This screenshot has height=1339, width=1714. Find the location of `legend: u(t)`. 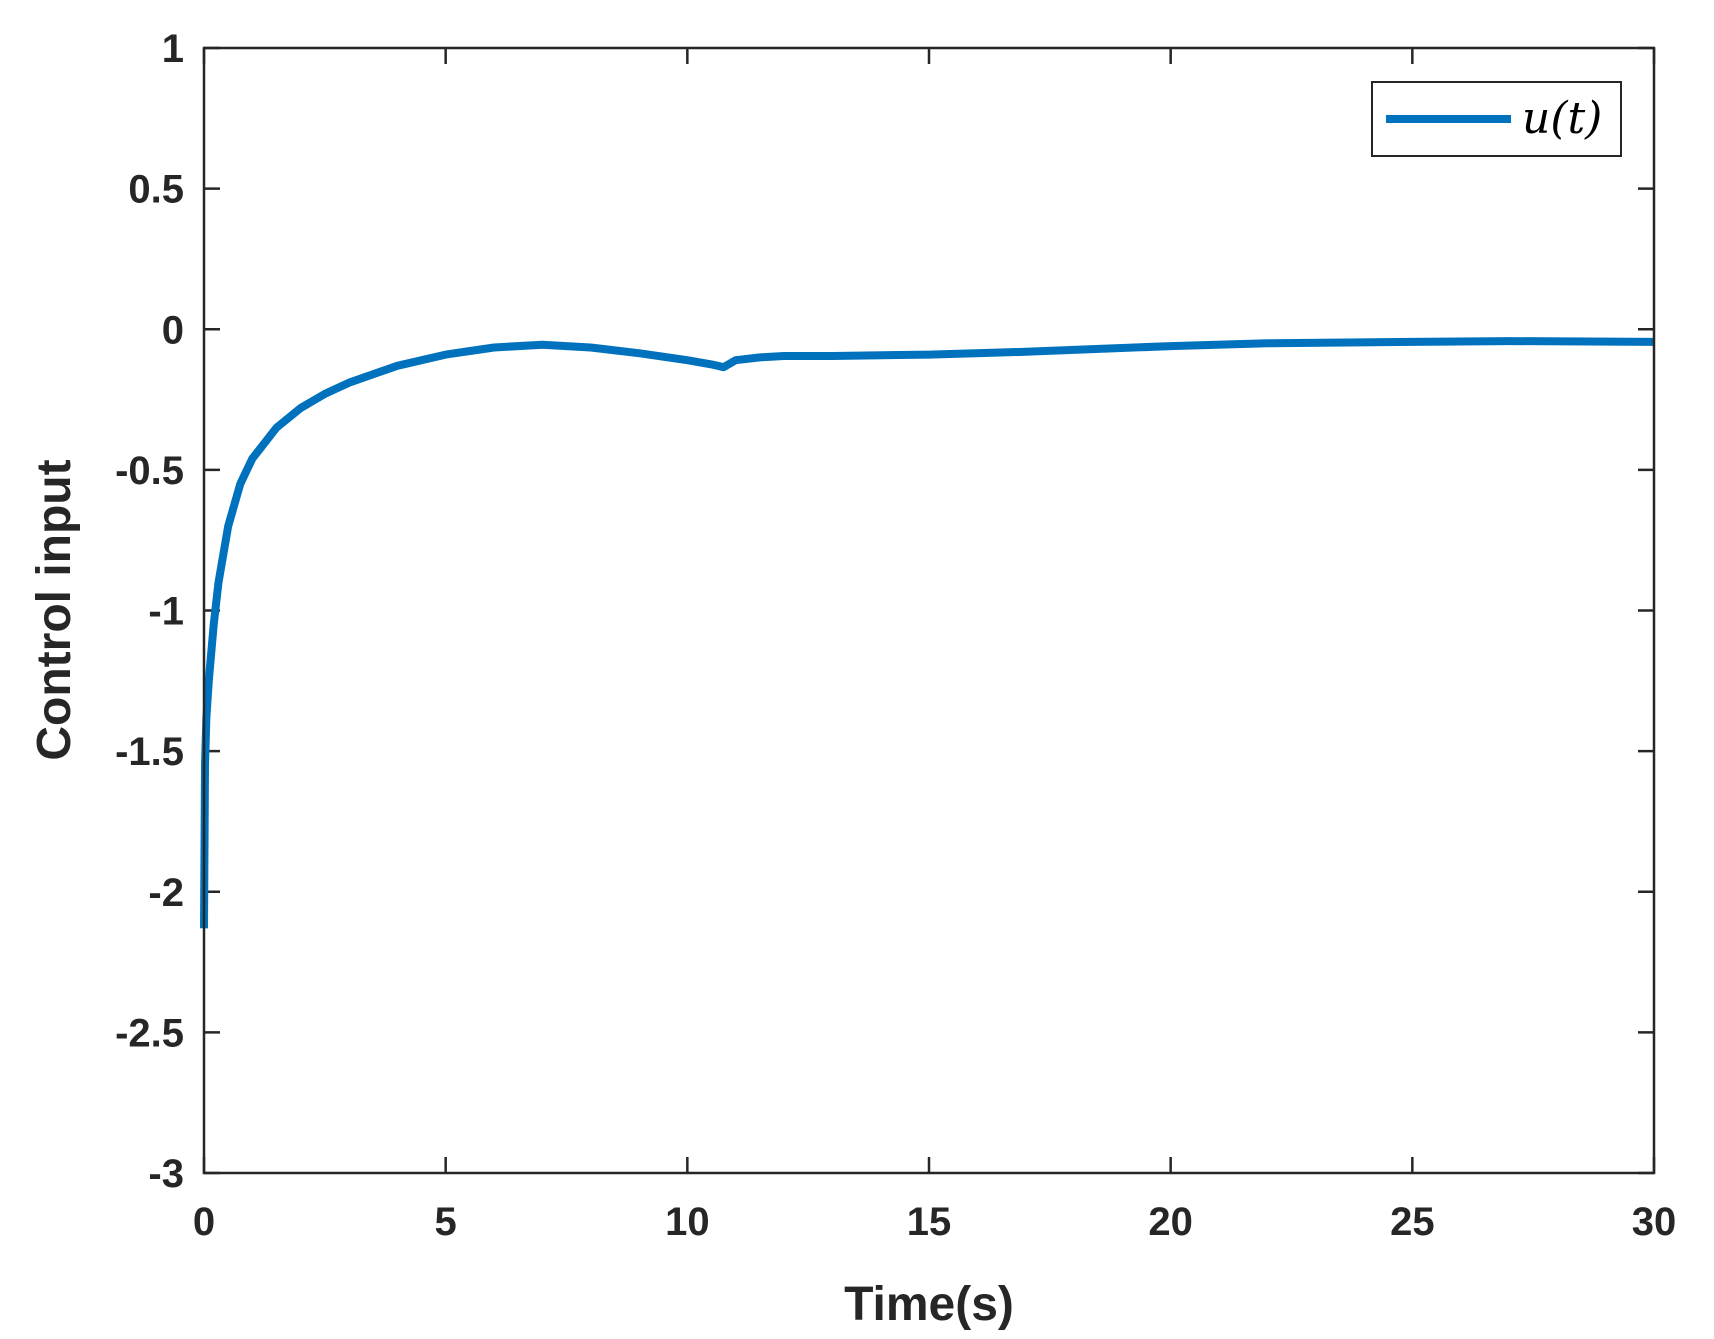

legend: u(t) is located at coordinates (1496, 119).